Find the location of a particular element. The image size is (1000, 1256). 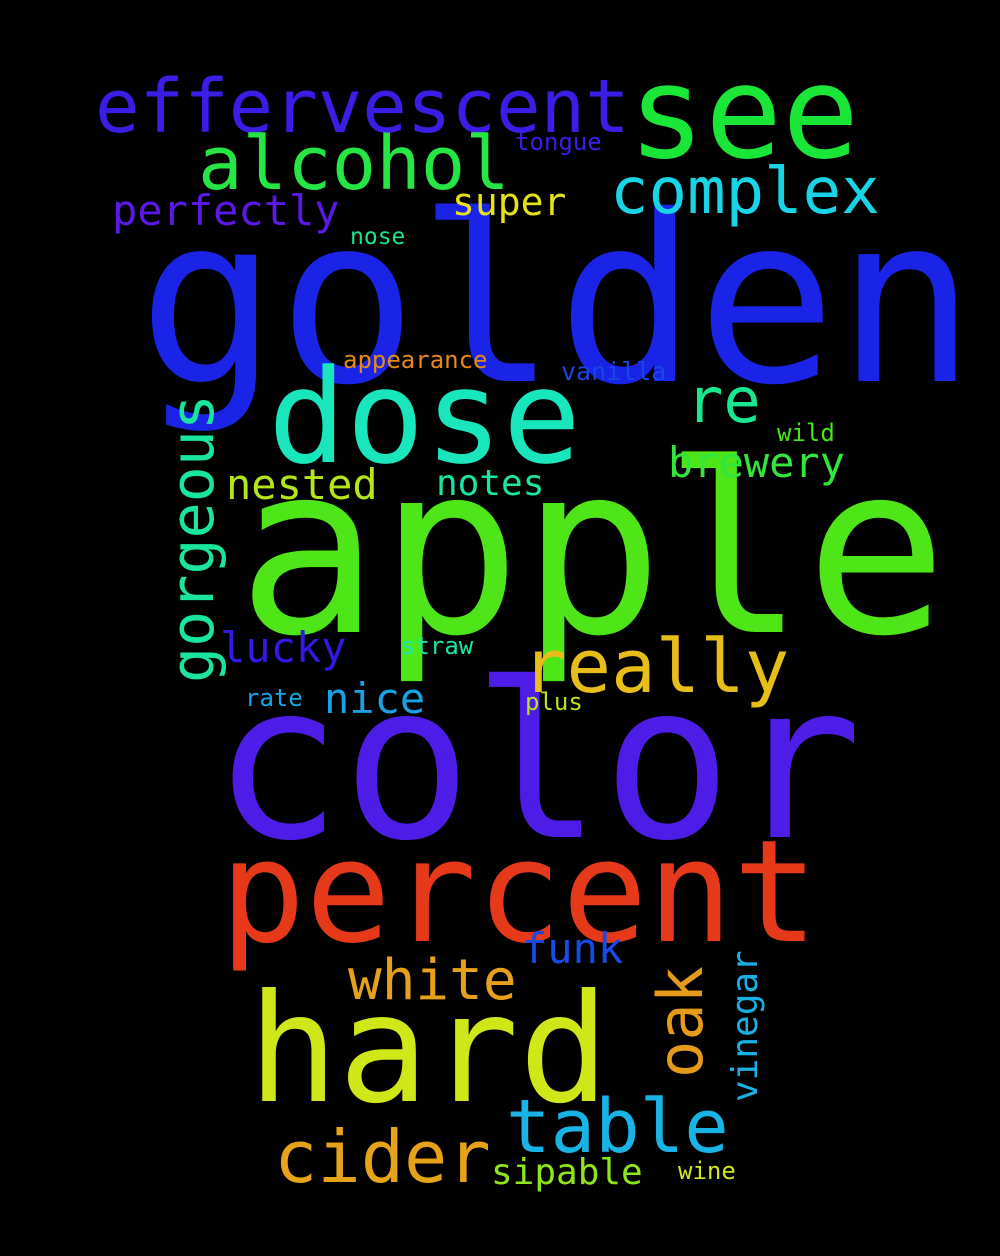

word-re: re is located at coordinates (723, 400).